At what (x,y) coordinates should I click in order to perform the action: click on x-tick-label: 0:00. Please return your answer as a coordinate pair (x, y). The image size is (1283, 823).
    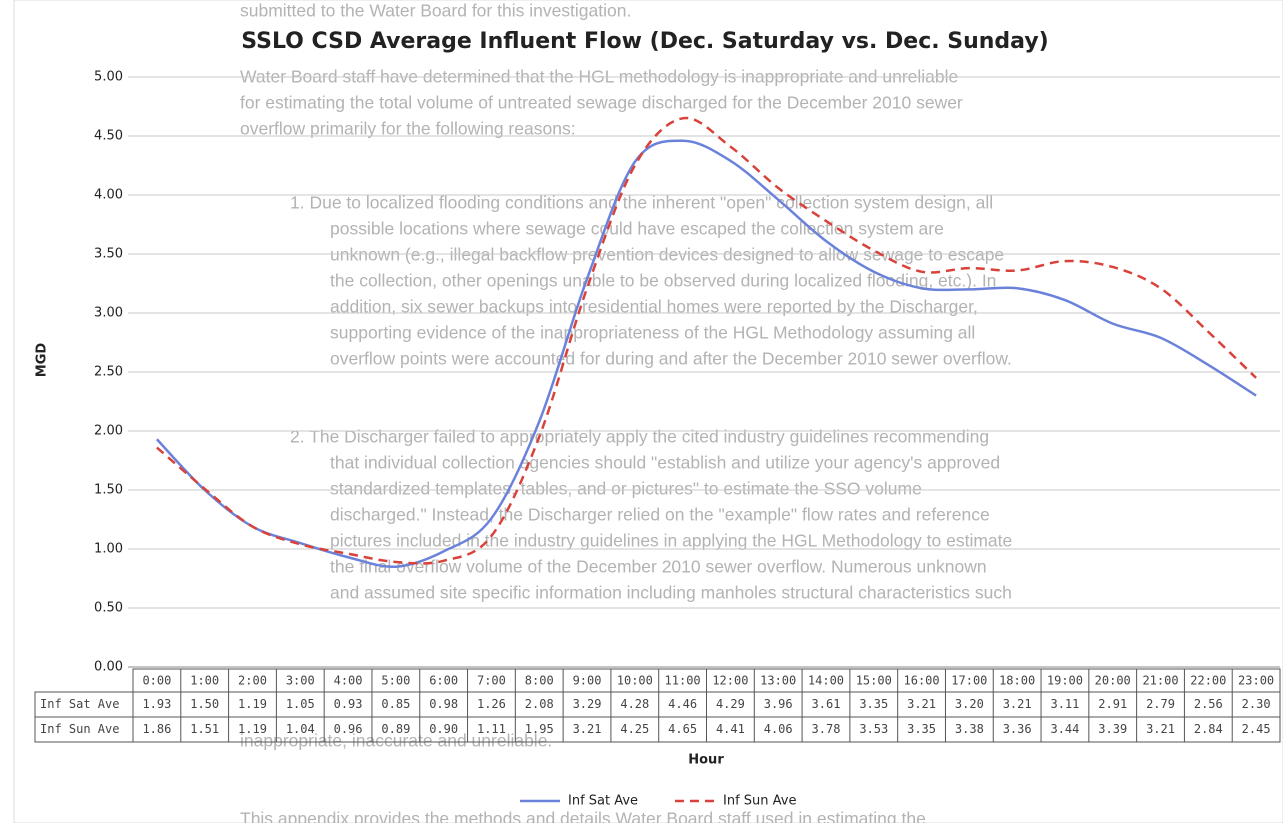
    Looking at the image, I should click on (156, 681).